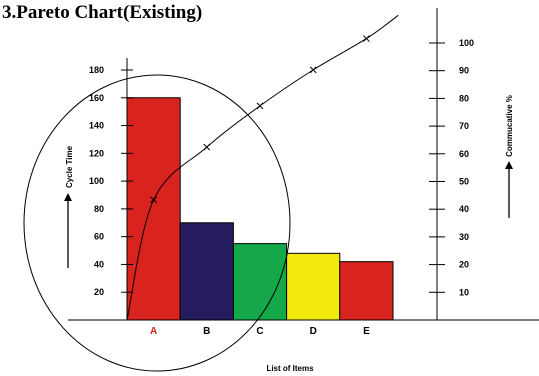 The width and height of the screenshot is (539, 376). Describe the element at coordinates (290, 368) in the screenshot. I see `x-axis-label: List of Items` at that location.